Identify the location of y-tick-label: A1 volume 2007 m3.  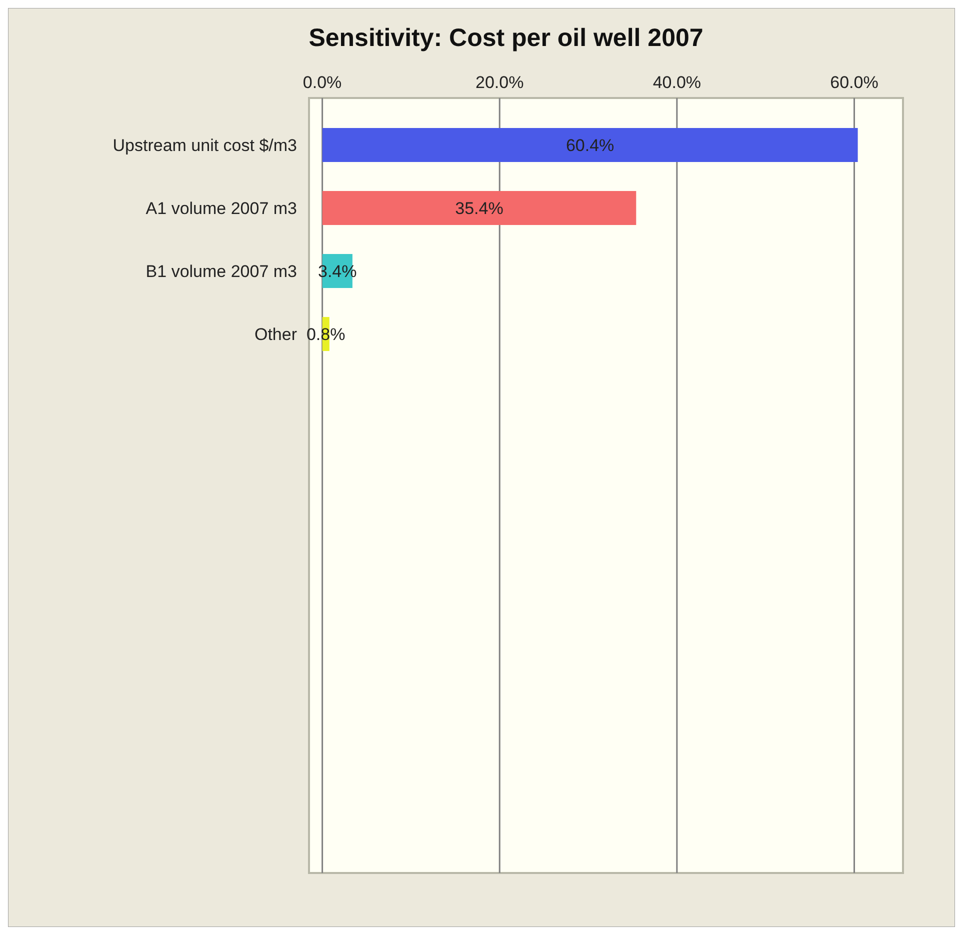
(221, 208).